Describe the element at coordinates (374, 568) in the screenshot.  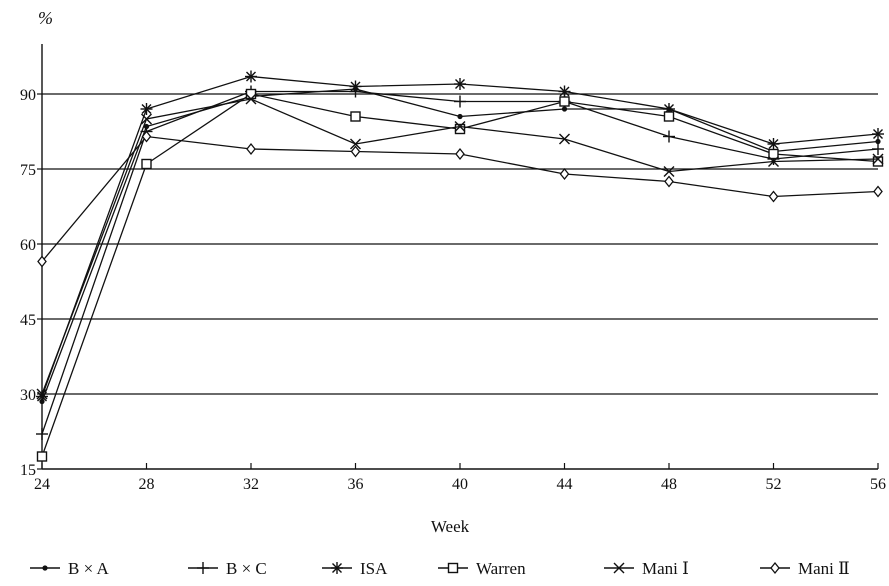
I see `legend-label: ISA` at that location.